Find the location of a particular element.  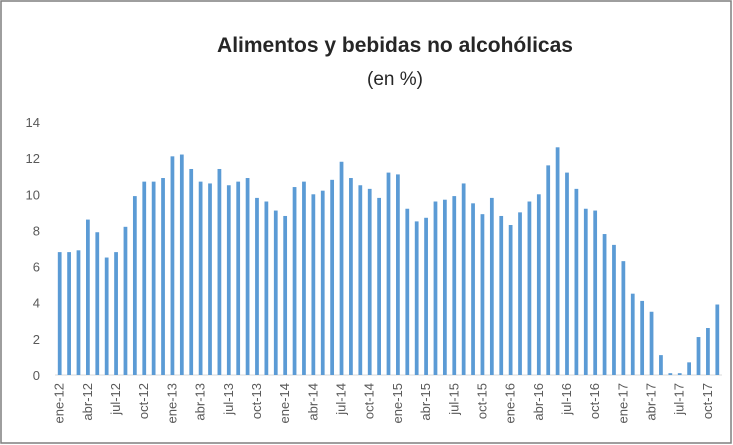

x-tick-label: ene-16 is located at coordinates (510, 403).